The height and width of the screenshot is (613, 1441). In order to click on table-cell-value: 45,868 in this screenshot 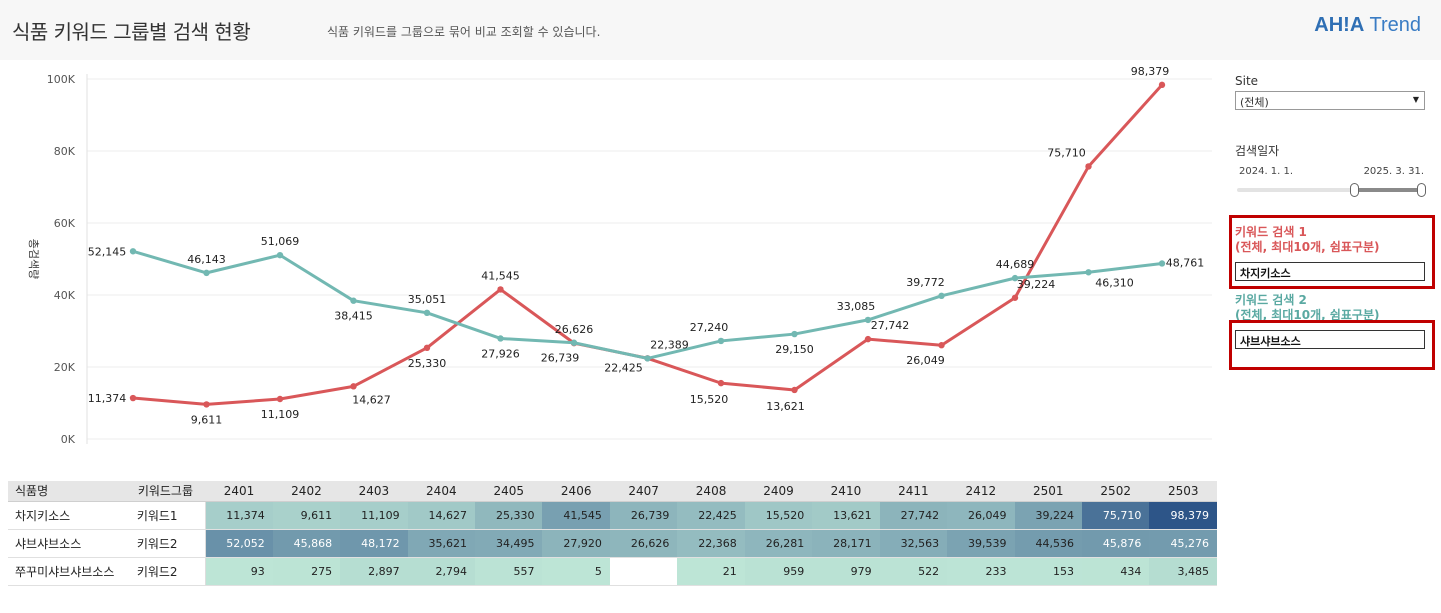, I will do `click(306, 543)`.